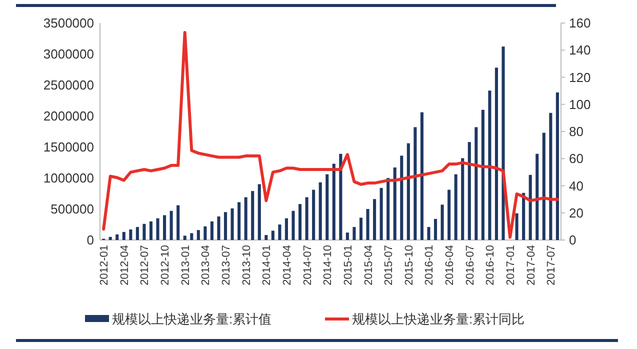  Describe the element at coordinates (328, 265) in the screenshot. I see `x-tick-label: 2014-10` at that location.